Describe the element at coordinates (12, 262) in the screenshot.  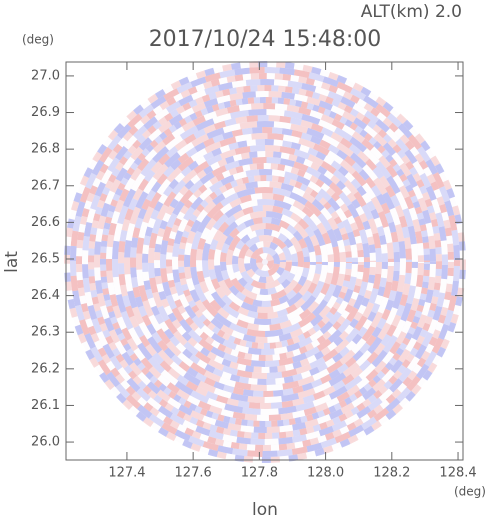
I see `y-axis-label: lat` at that location.